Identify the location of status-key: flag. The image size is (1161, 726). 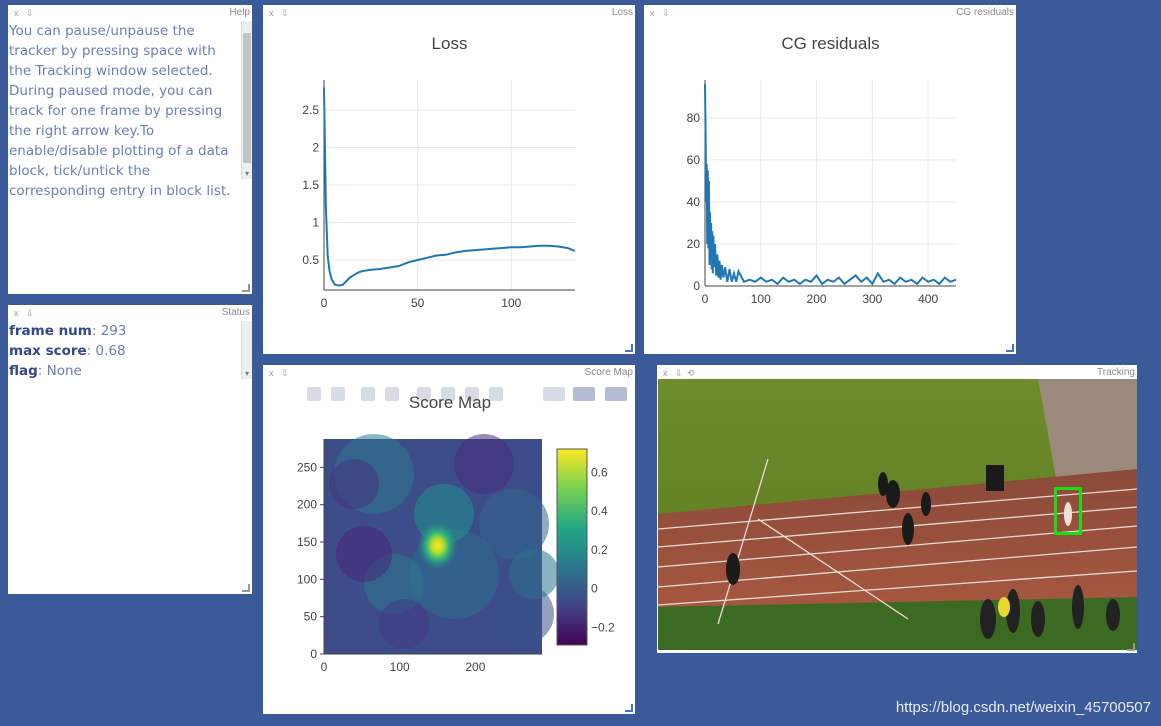
(23, 371).